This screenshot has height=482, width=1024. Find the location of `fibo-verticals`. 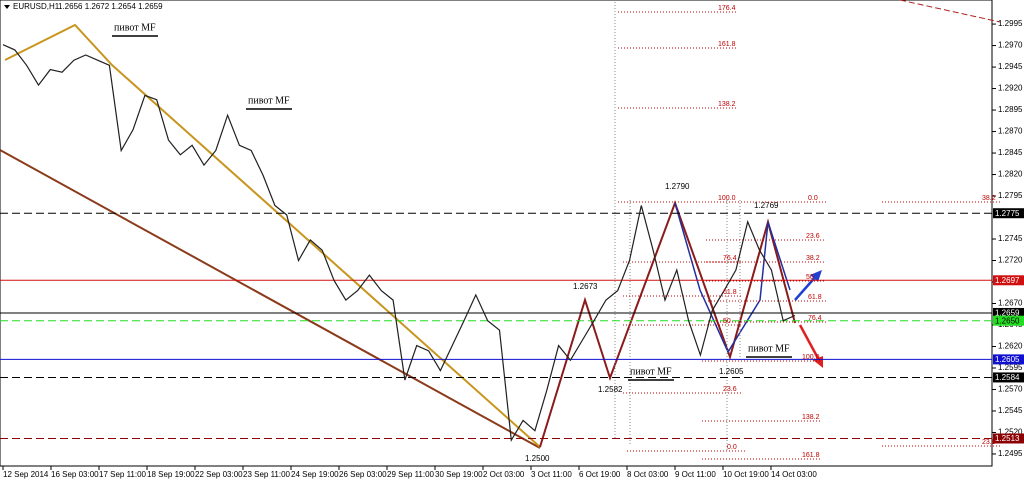

fibo-verticals is located at coordinates (677, 226).